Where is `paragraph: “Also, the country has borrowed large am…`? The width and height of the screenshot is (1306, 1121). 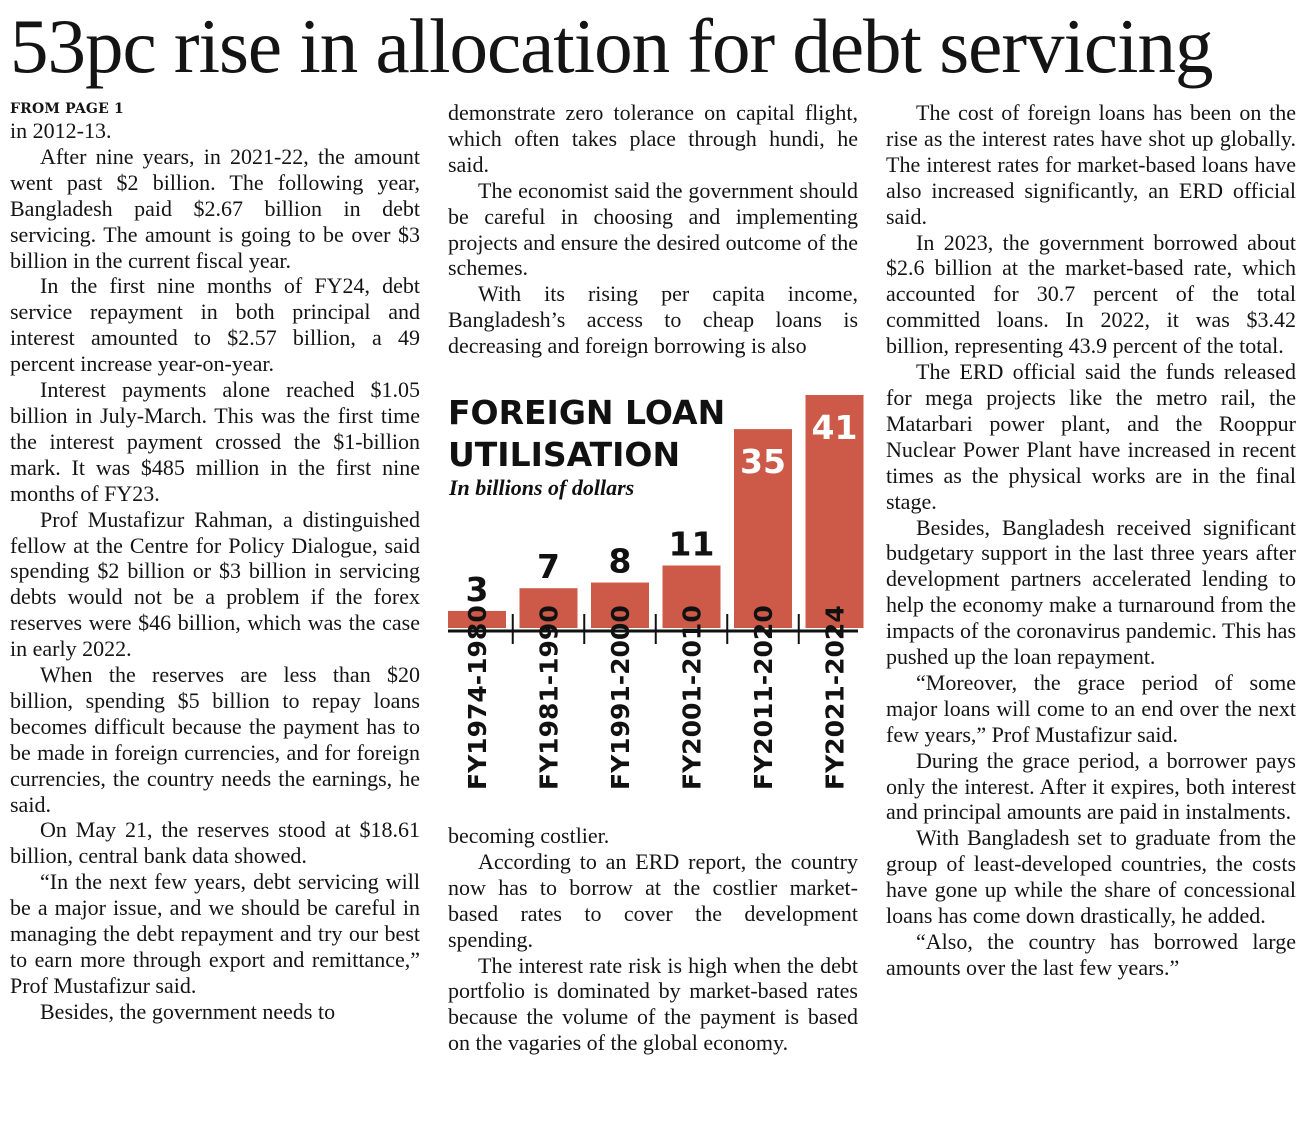
paragraph: “Also, the country has borrowed large am… is located at coordinates (1091, 954).